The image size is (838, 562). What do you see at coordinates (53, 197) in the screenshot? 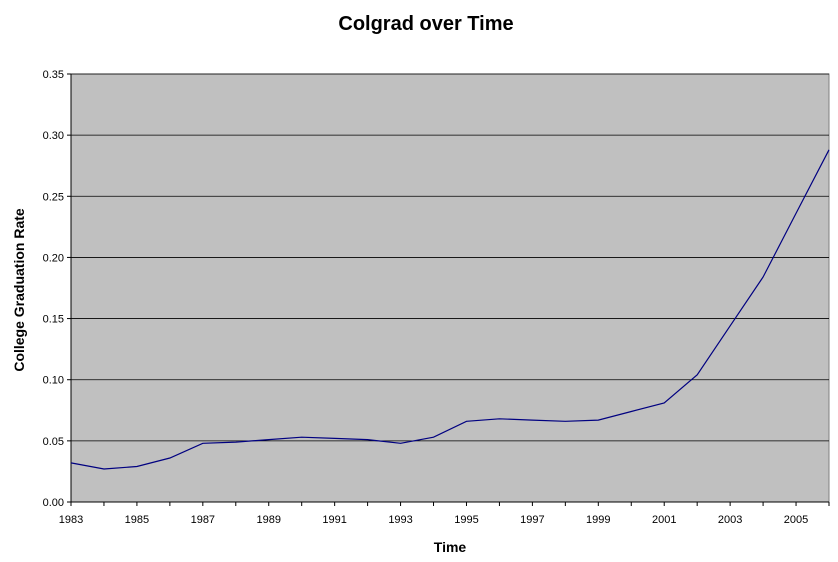
I see `y-tick-label: 0.25` at bounding box center [53, 197].